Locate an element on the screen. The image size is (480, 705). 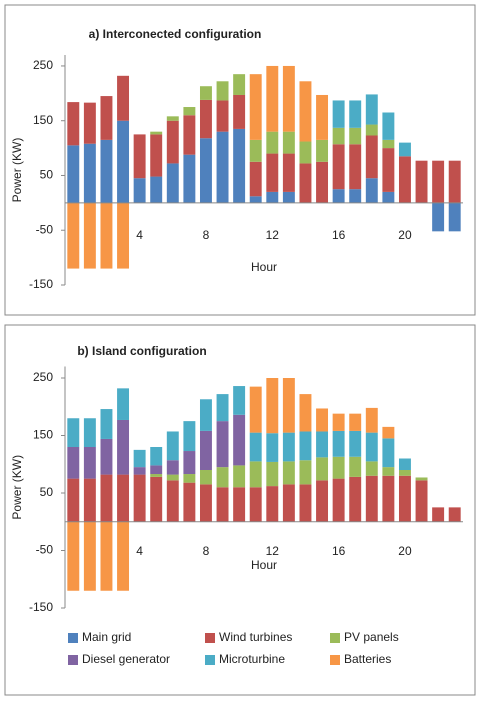
x-axis-label: Hour is located at coordinates (264, 267).